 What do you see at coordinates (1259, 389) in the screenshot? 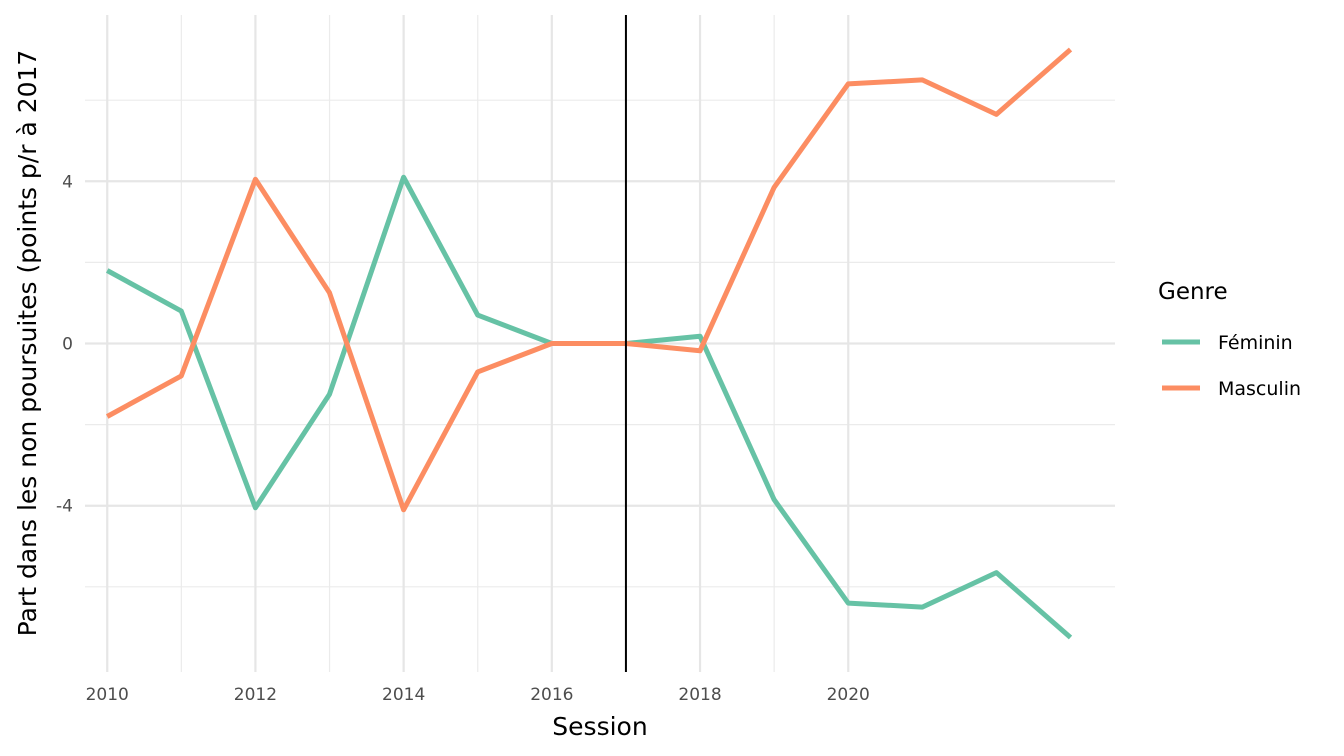
I see `legend-label-masculin: Masculin` at bounding box center [1259, 389].